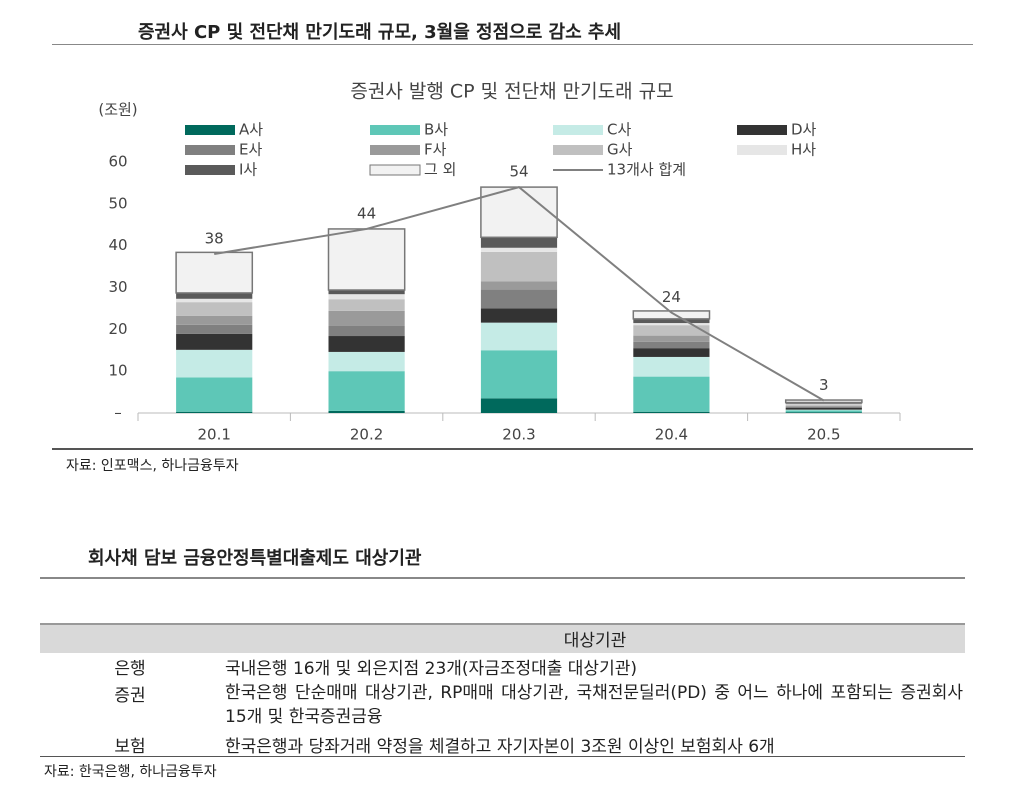 The image size is (1026, 800). What do you see at coordinates (117, 245) in the screenshot?
I see `y-tick-label: 40` at bounding box center [117, 245].